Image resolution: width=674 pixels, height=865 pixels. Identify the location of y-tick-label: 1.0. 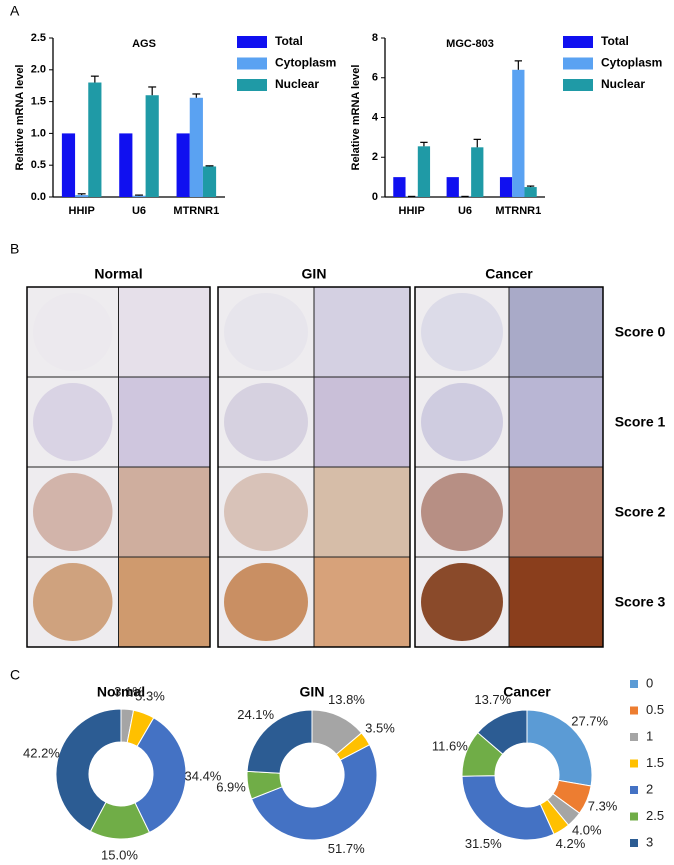
(38, 133).